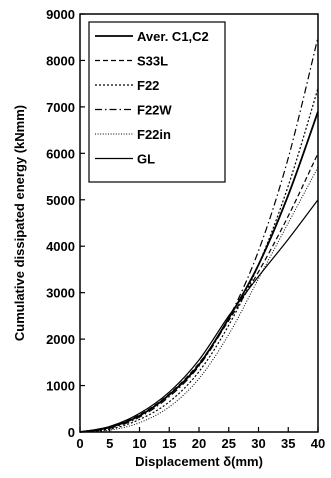 This screenshot has width=331, height=478. I want to click on legend-box, so click(157, 102).